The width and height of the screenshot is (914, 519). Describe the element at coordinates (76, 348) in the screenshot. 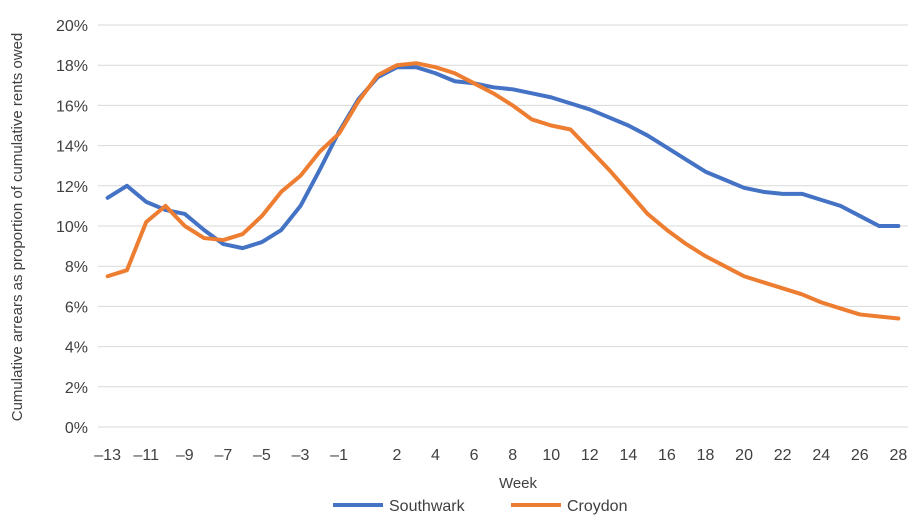

I see `y-tick-label: 4%` at that location.